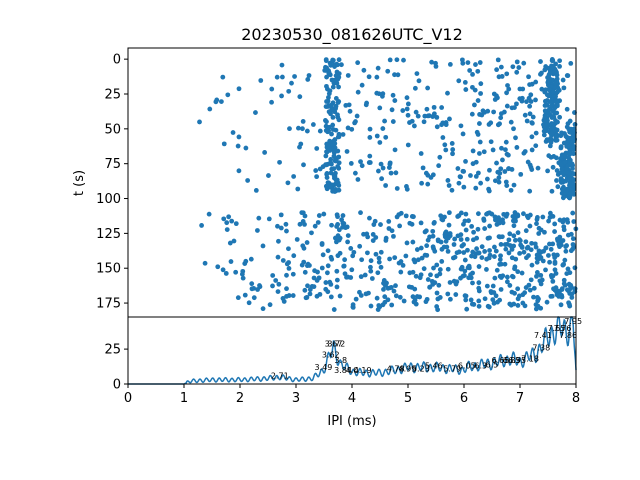  Describe the element at coordinates (452, 368) in the screenshot. I see `peak-label: 5.79` at that location.